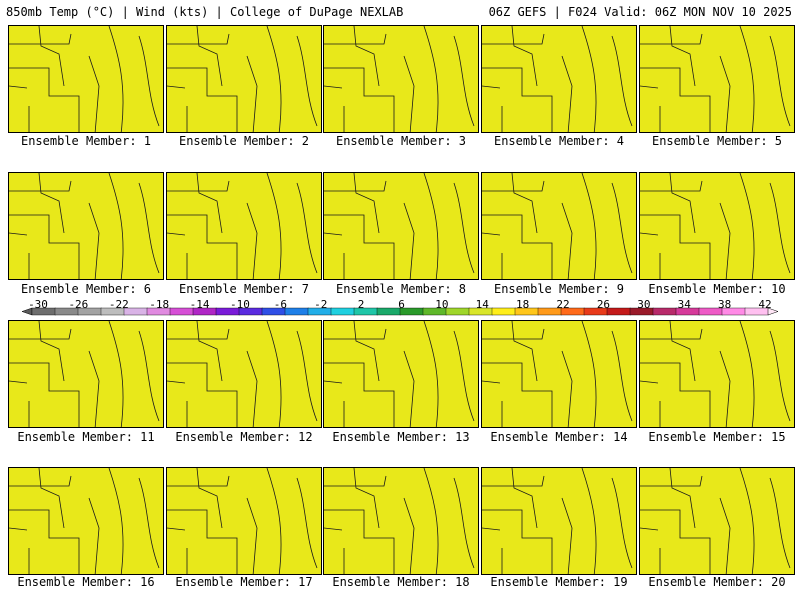  I want to click on member-label: Ensemble Member: 19, so click(559, 582).